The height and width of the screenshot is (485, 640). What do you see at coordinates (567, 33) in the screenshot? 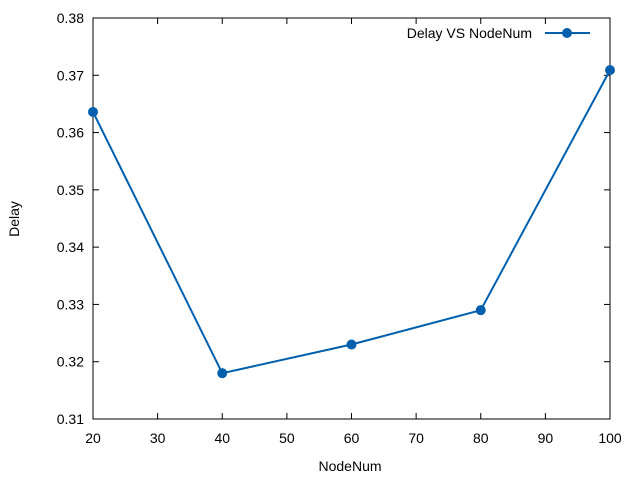
I see `legend-marker-swatch` at bounding box center [567, 33].